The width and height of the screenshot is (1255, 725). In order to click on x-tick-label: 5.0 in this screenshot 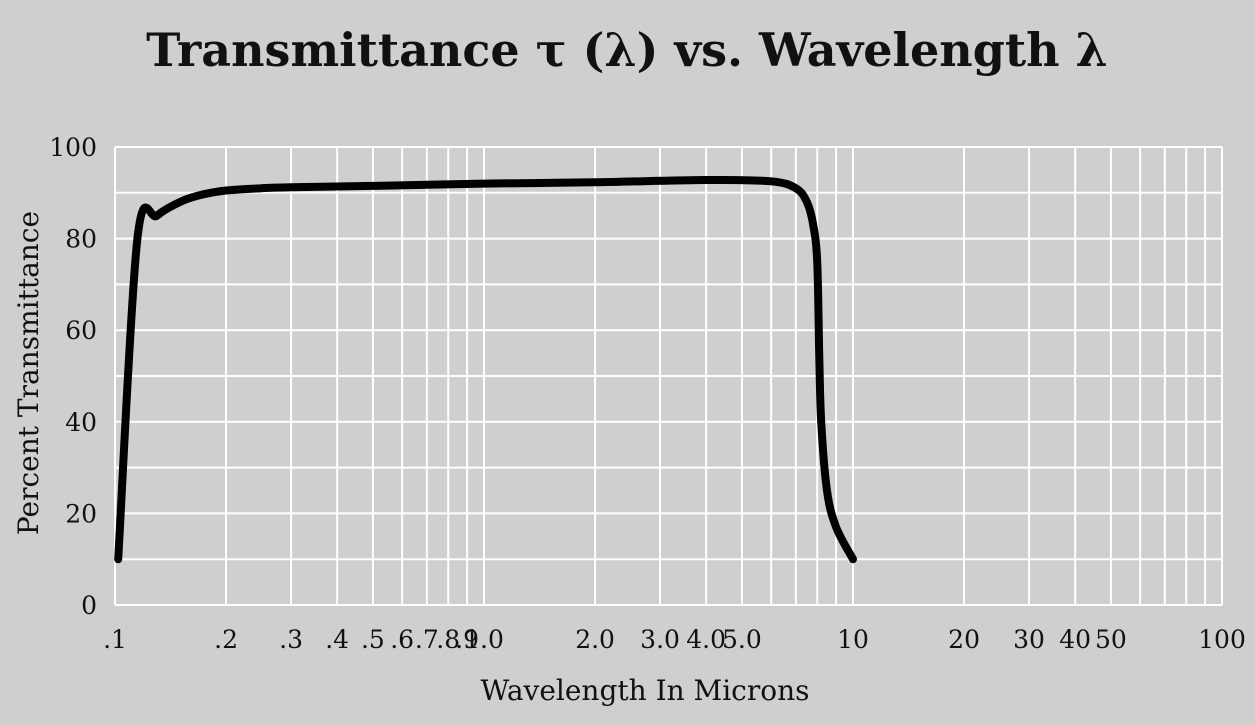, I will do `click(742, 639)`.